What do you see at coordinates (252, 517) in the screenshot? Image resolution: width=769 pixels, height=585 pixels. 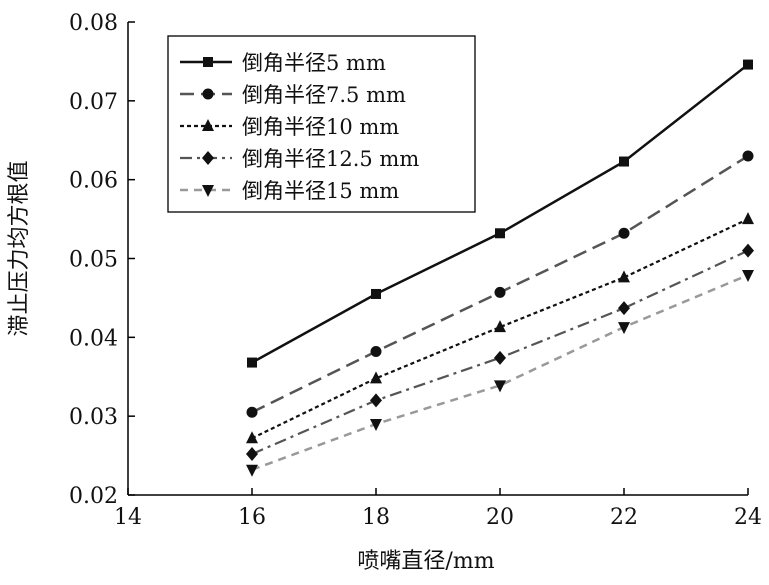 I see `x-tick-label: 16` at bounding box center [252, 517].